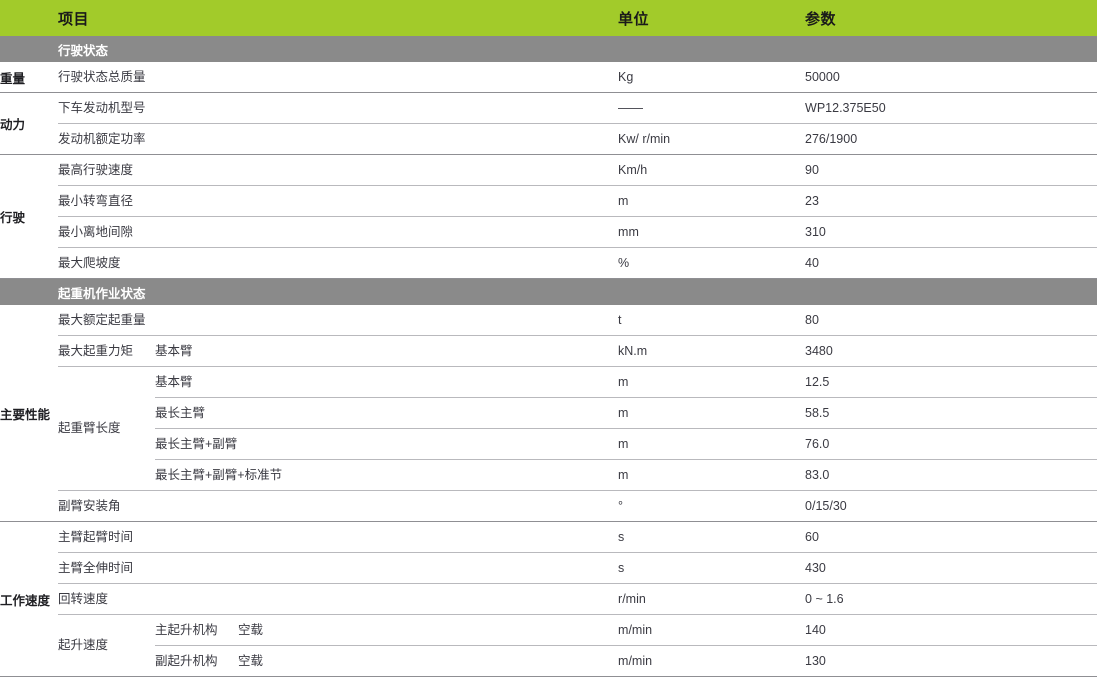 The width and height of the screenshot is (1097, 677). Describe the element at coordinates (951, 413) in the screenshot. I see `parameter-value: 58.5` at that location.